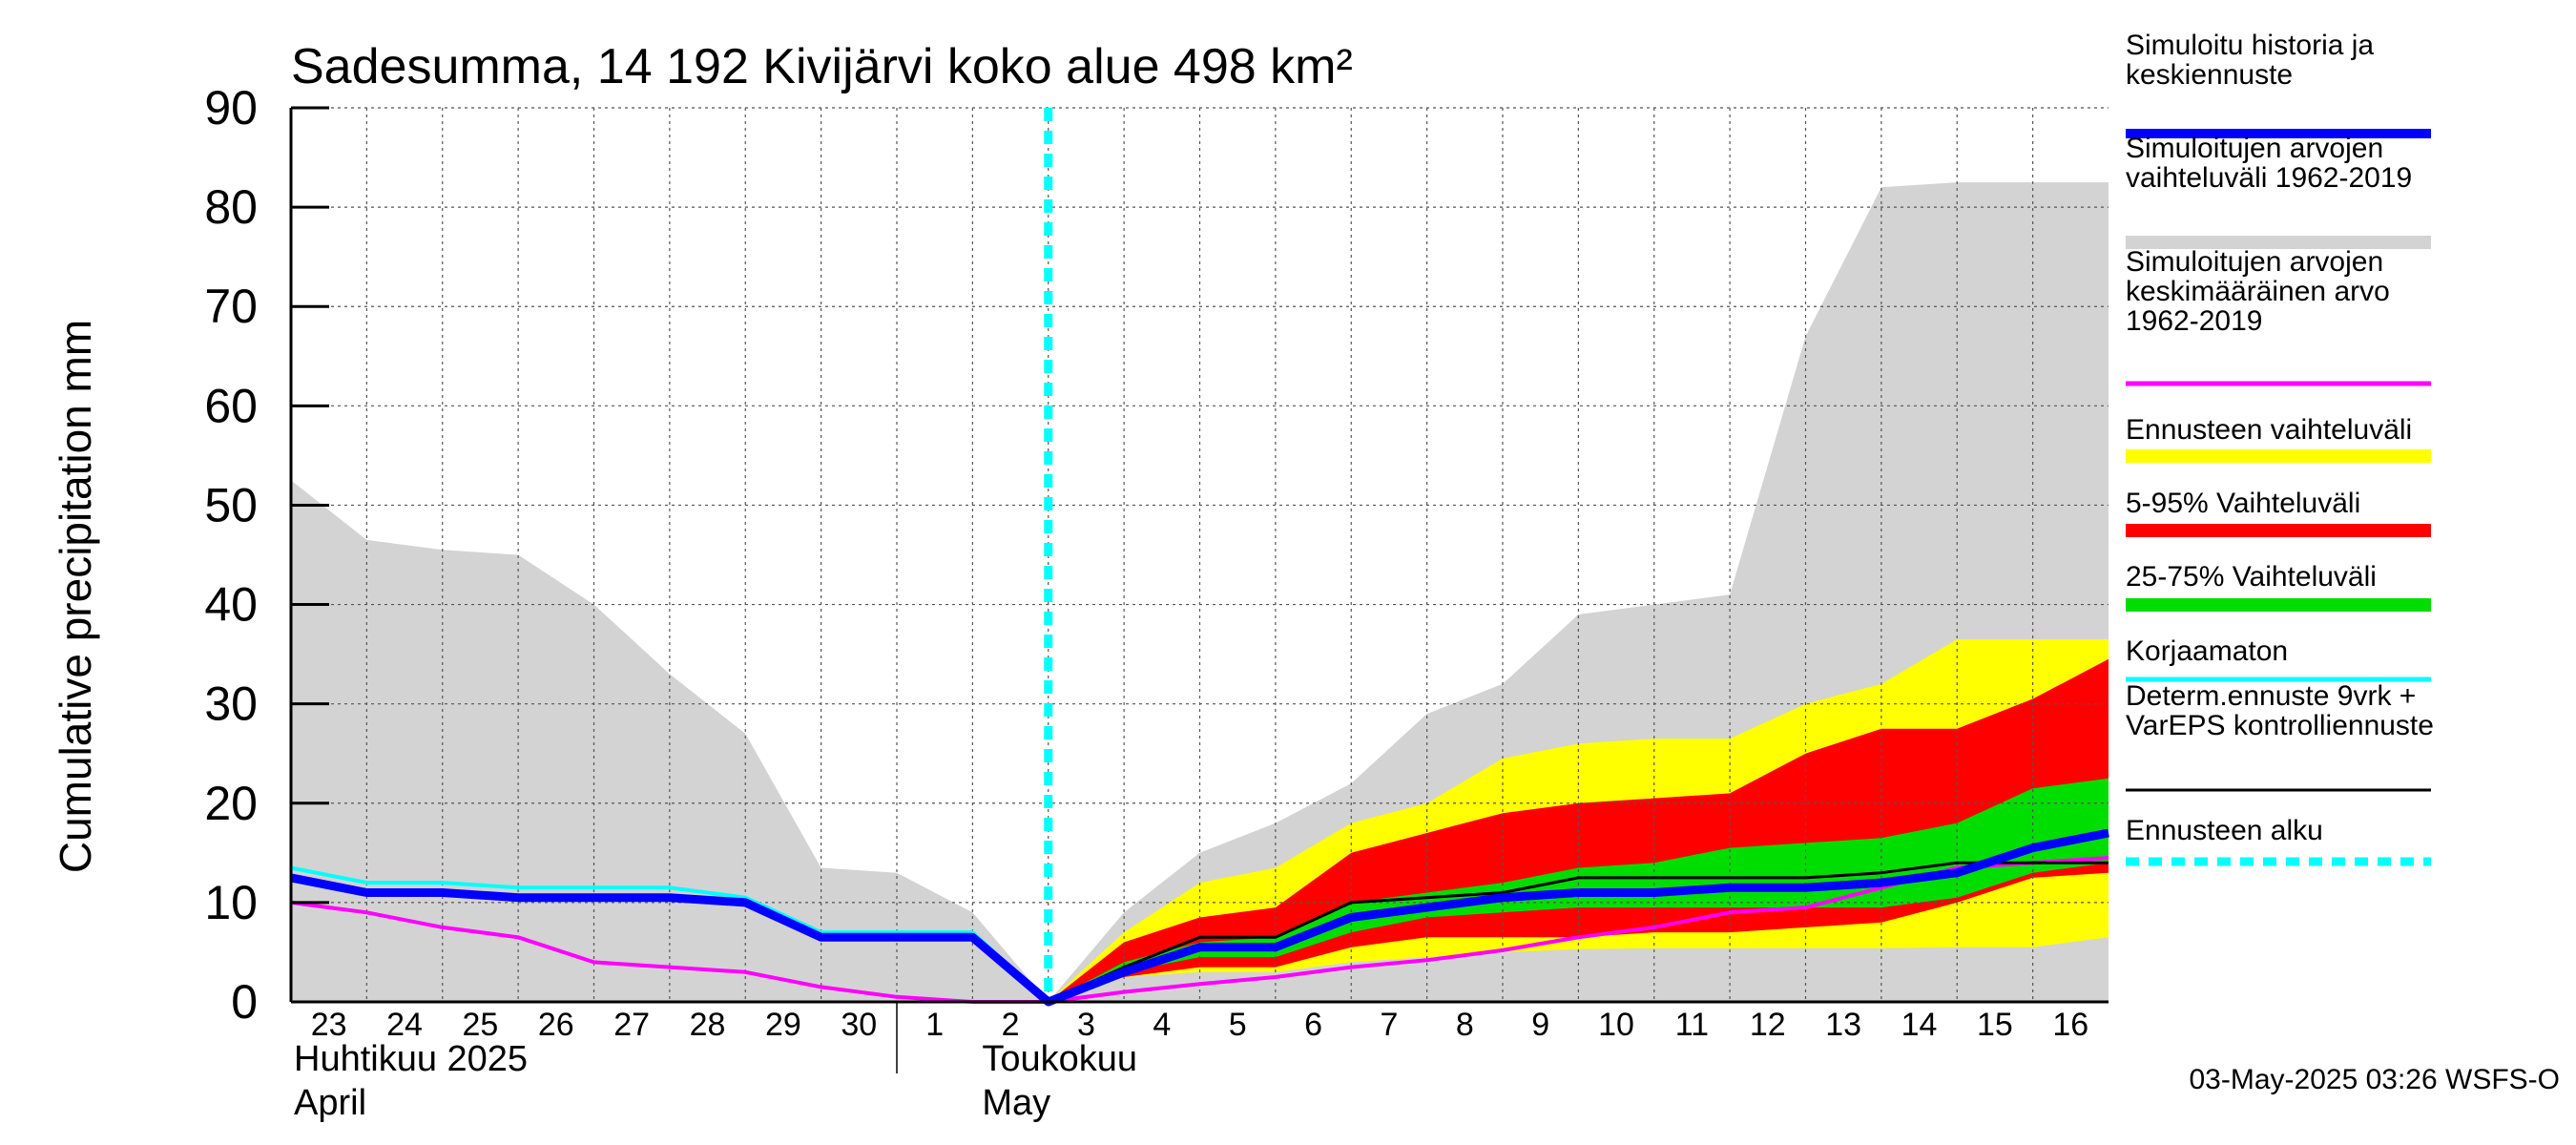 The height and width of the screenshot is (1145, 2576). I want to click on legend-label: Ennusteen alku, so click(2224, 830).